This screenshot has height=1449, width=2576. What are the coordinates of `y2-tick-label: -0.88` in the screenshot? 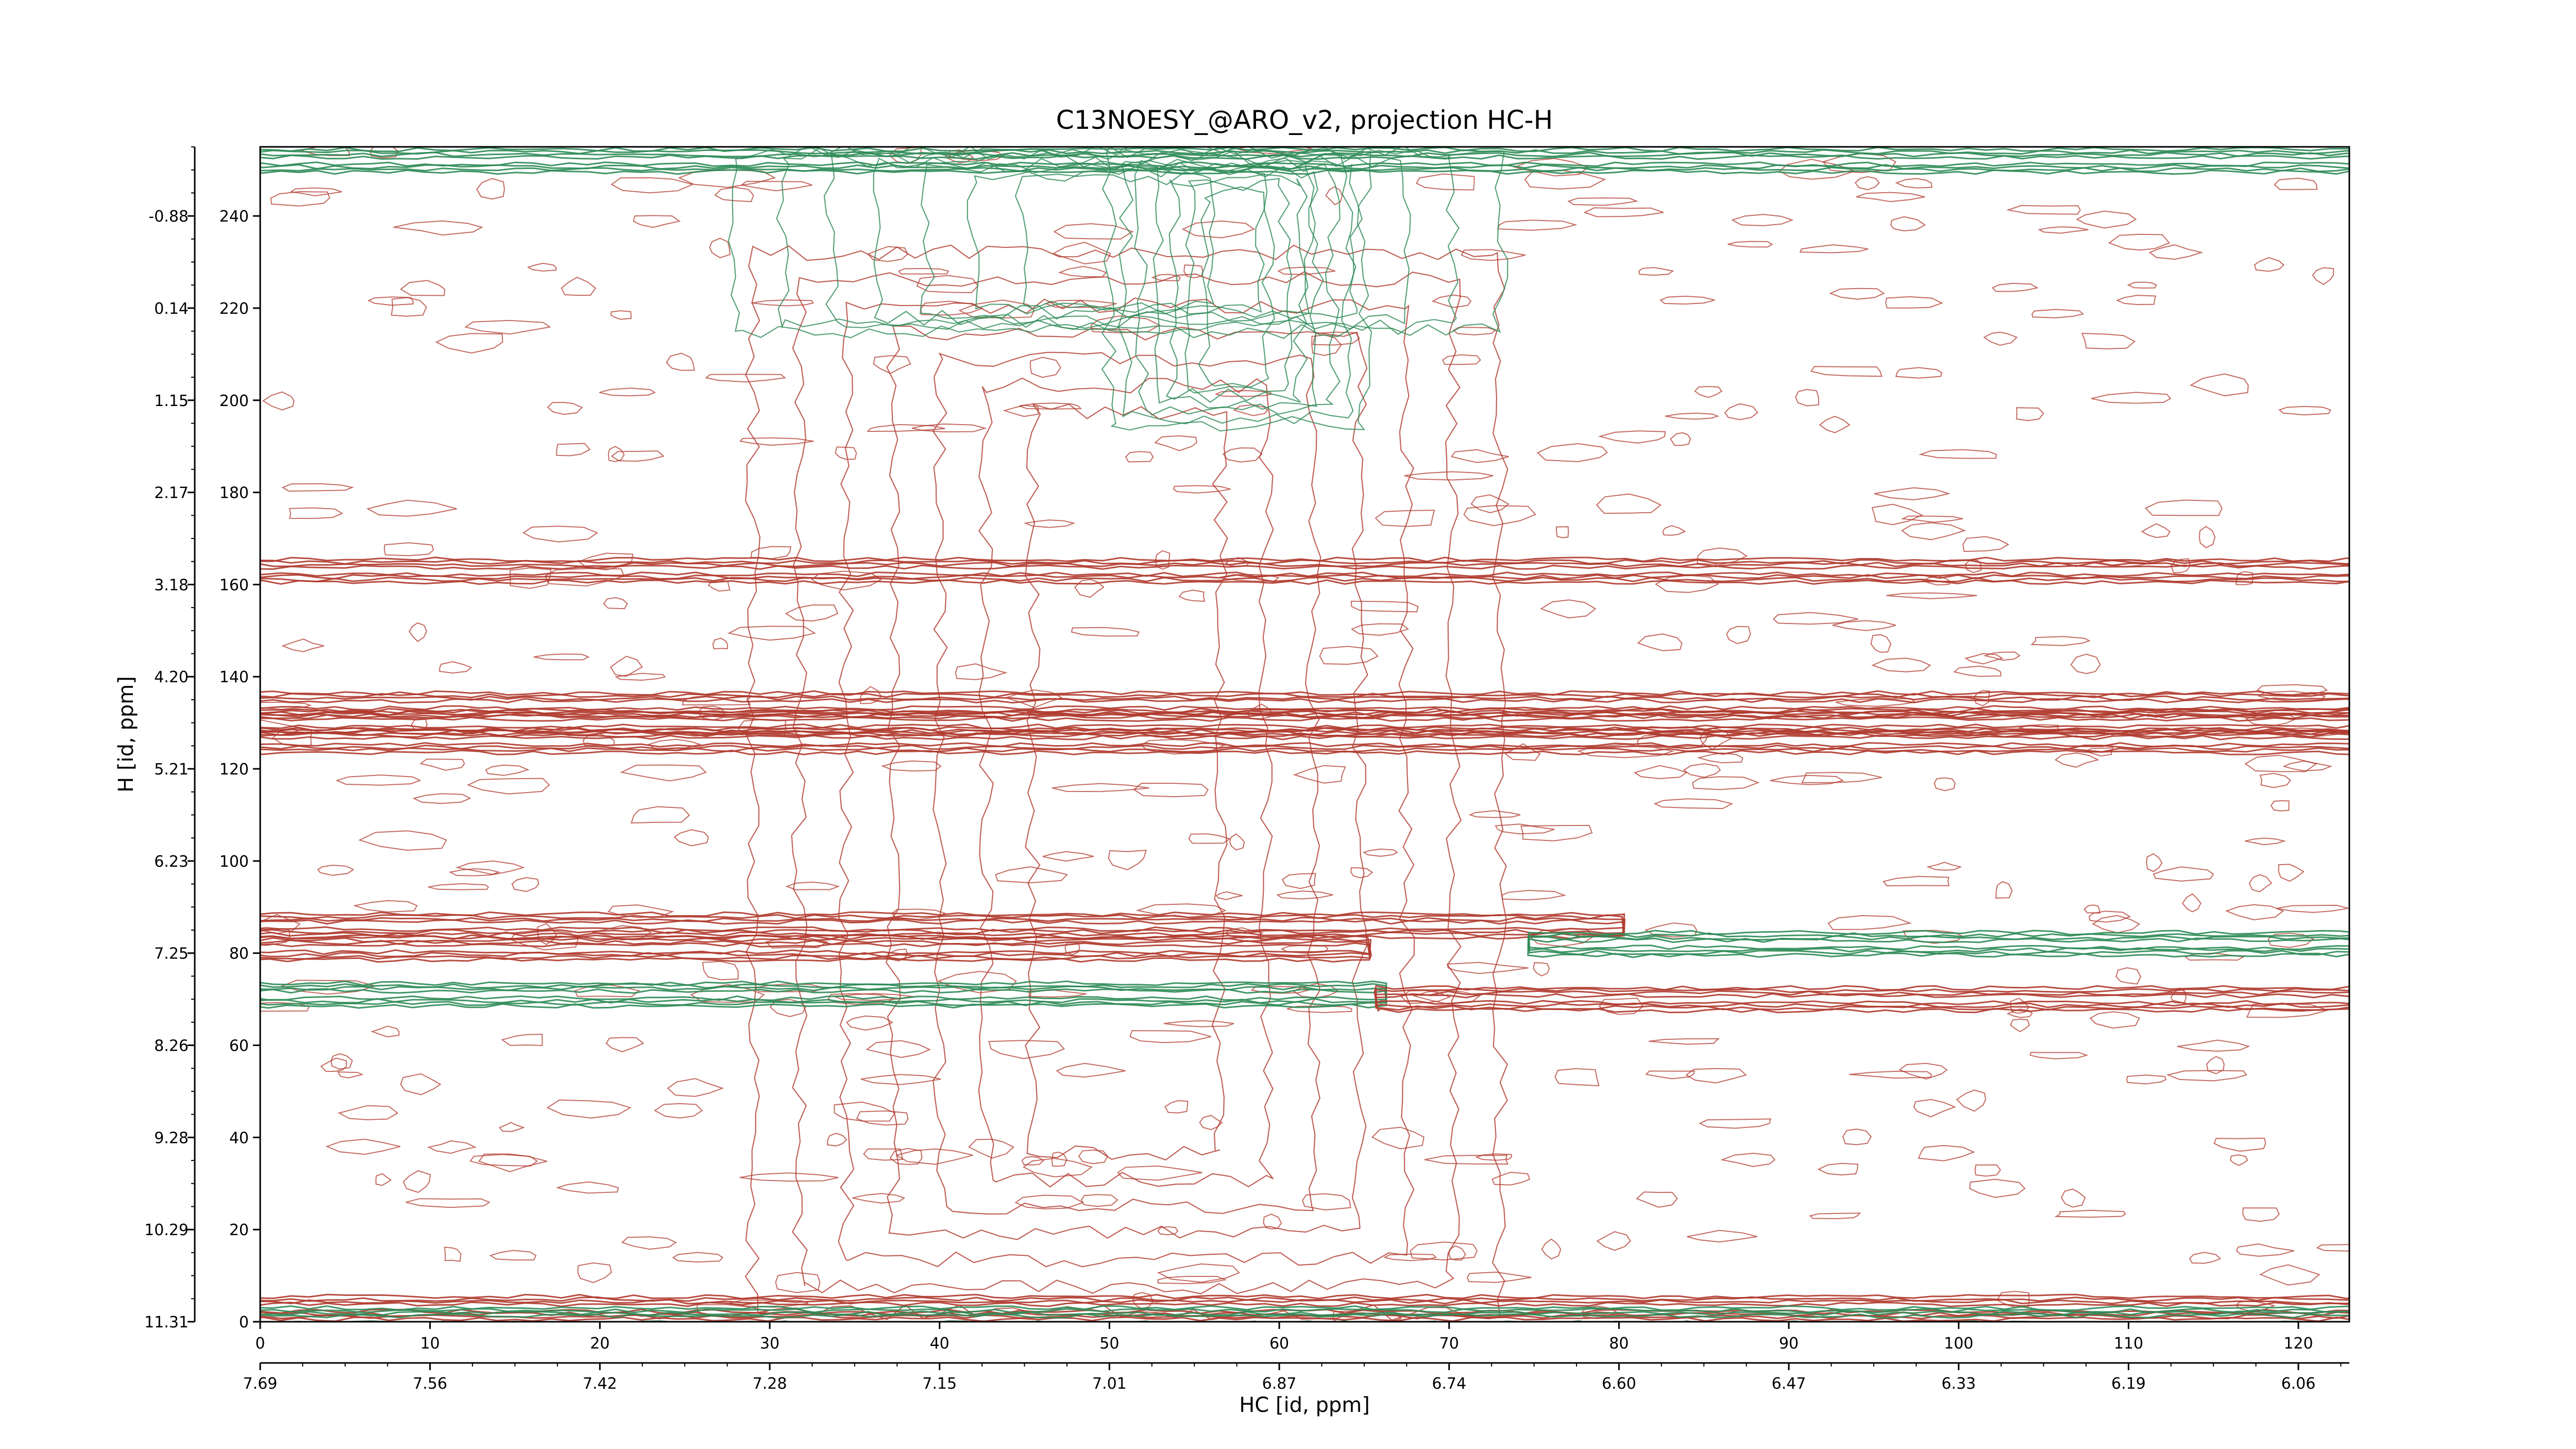 It's located at (168, 217).